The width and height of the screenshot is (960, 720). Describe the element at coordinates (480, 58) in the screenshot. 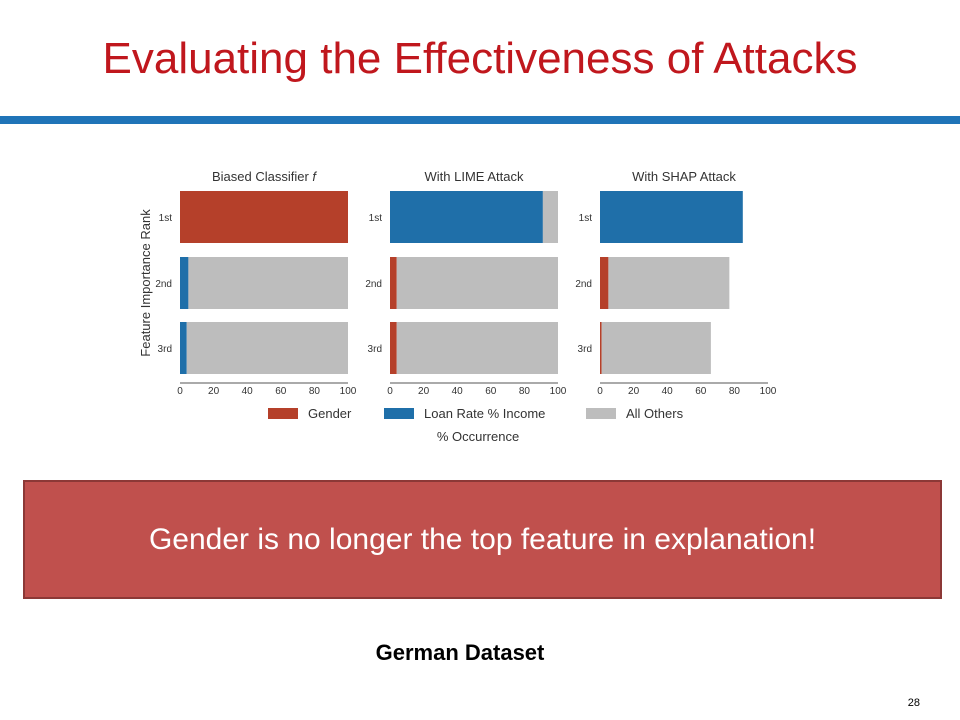

I see `slide-title: Evaluating the Effectiveness of Attacks` at that location.